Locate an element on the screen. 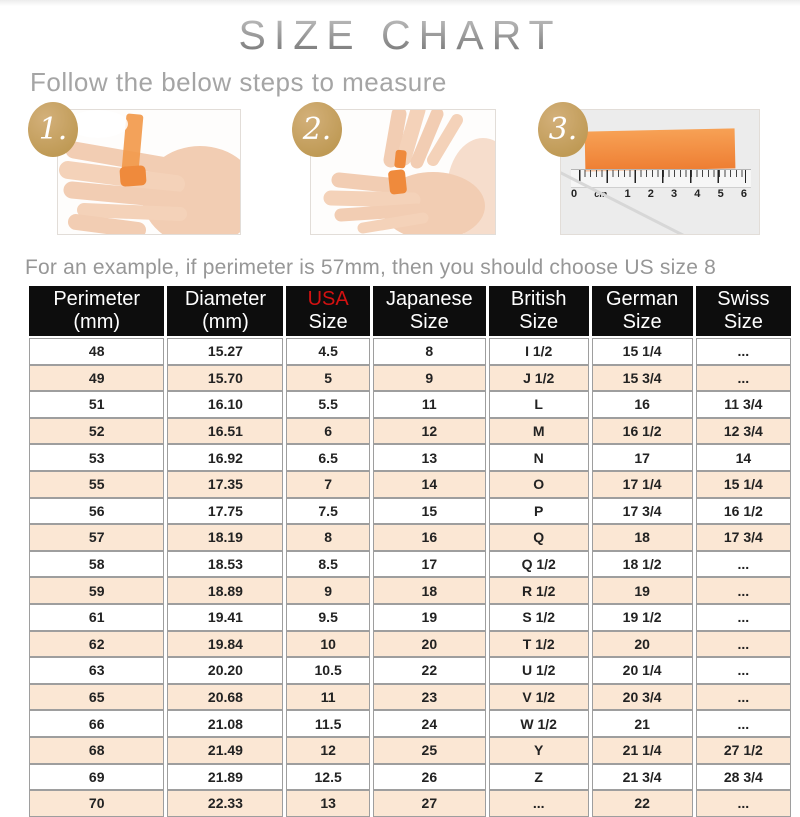 The image size is (800, 817). table-cell: 17.35 is located at coordinates (225, 484).